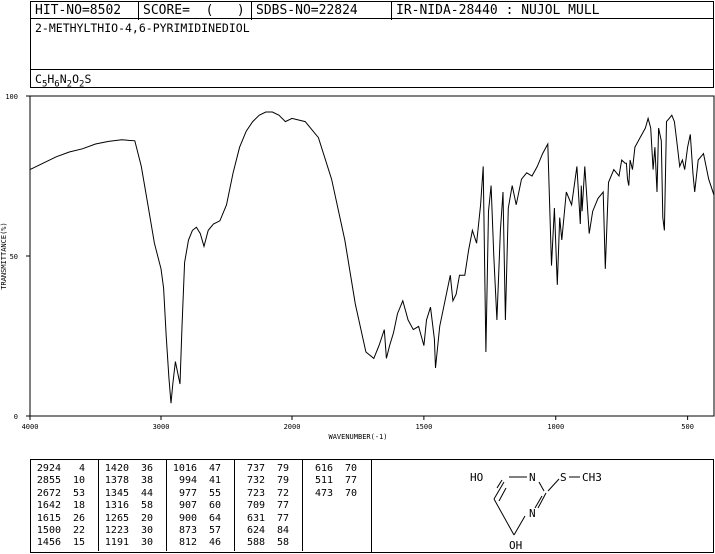 Image resolution: width=715 pixels, height=554 pixels. Describe the element at coordinates (214, 481) in the screenshot. I see `peak-transmittance: 41` at that location.